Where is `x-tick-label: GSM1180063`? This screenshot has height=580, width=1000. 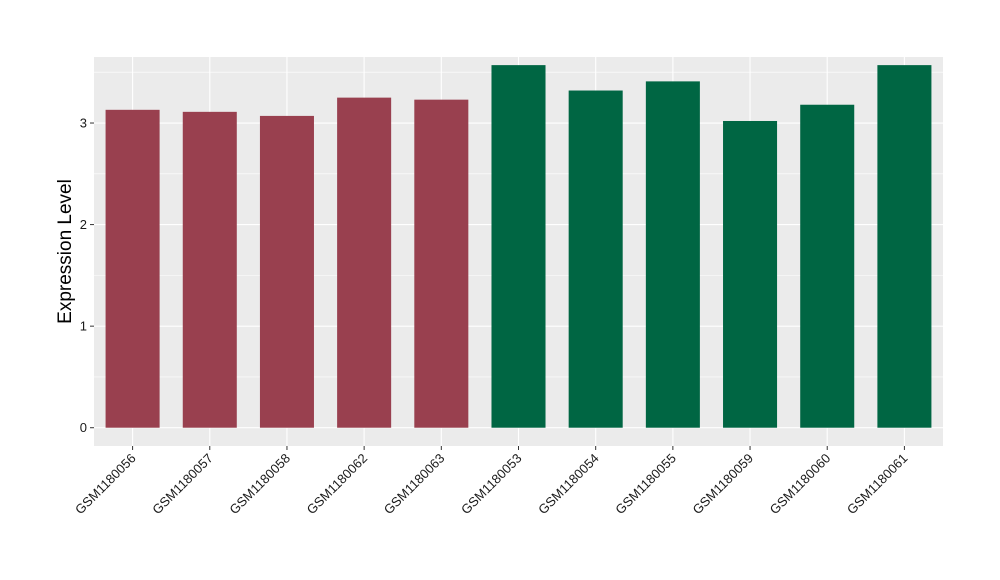 x-tick-label: GSM1180063 is located at coordinates (414, 484).